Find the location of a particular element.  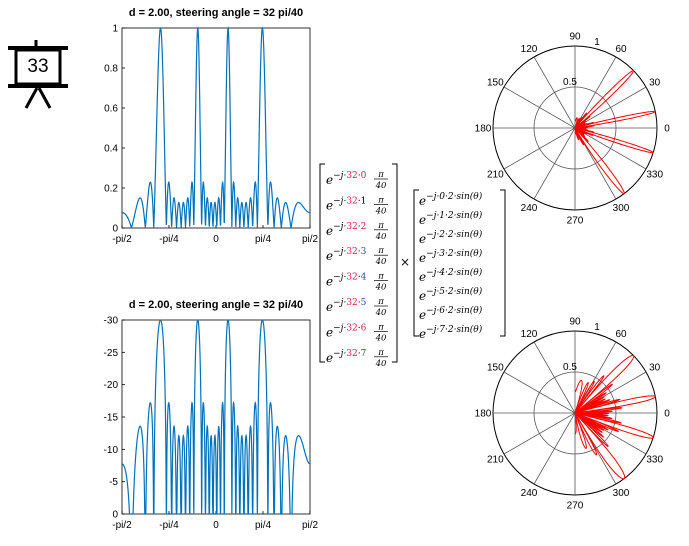

array-element: e−j·6·2·sin(θ) is located at coordinates (451, 313).